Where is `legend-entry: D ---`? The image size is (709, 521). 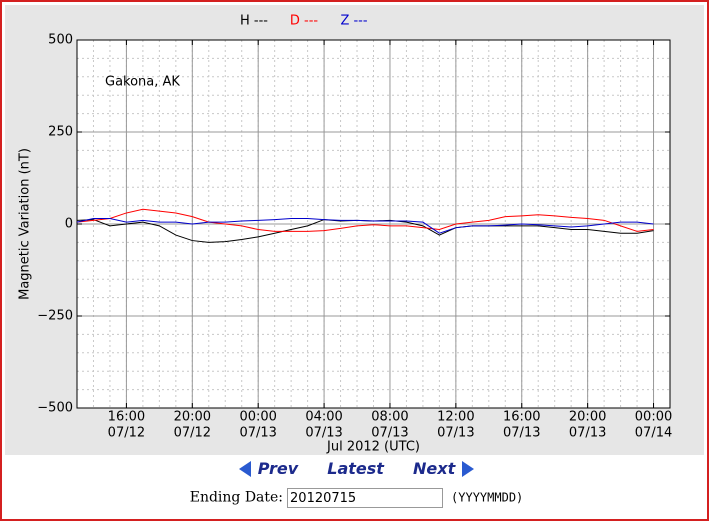
legend-entry: D --- is located at coordinates (304, 21).